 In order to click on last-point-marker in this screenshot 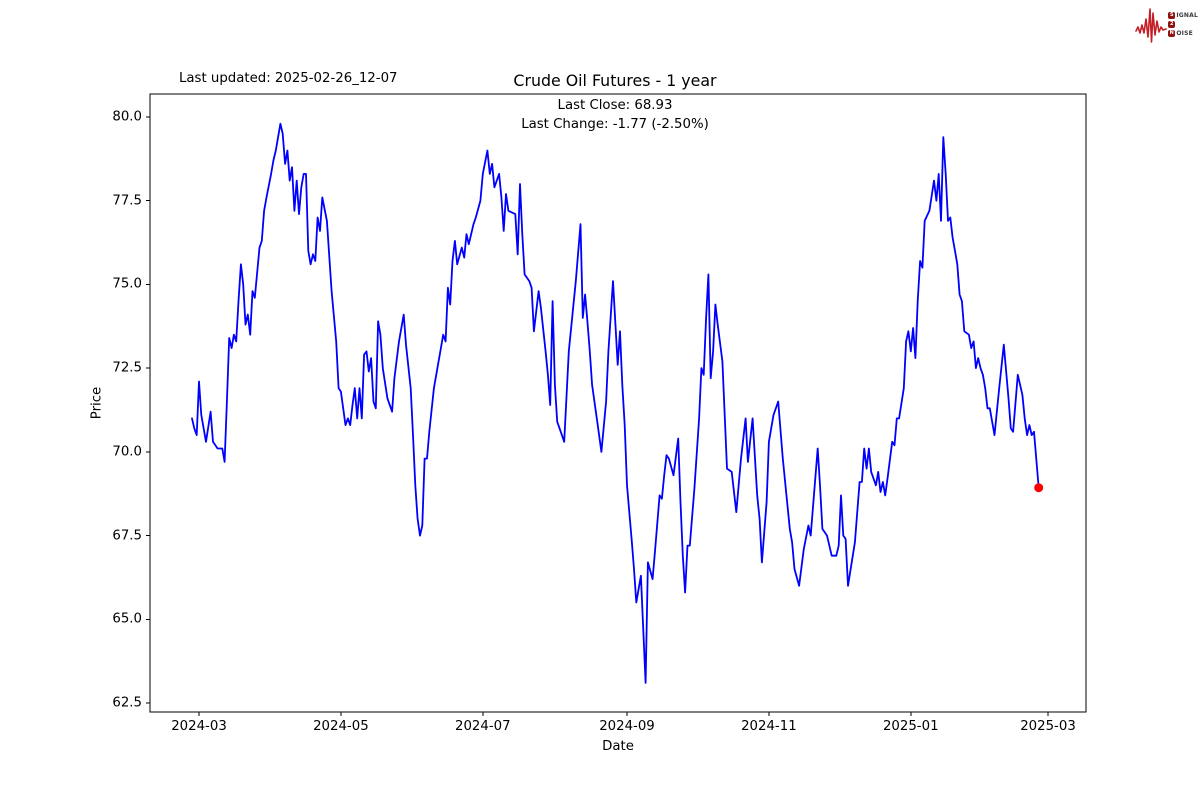, I will do `click(1039, 488)`.